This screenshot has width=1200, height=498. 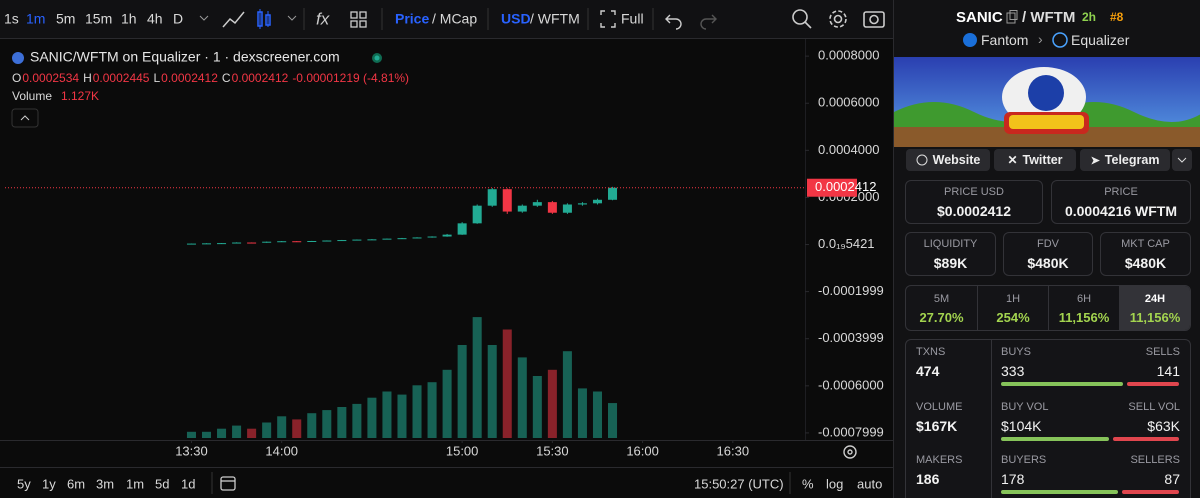 What do you see at coordinates (49, 483) in the screenshot?
I see `range-button: 1y` at bounding box center [49, 483].